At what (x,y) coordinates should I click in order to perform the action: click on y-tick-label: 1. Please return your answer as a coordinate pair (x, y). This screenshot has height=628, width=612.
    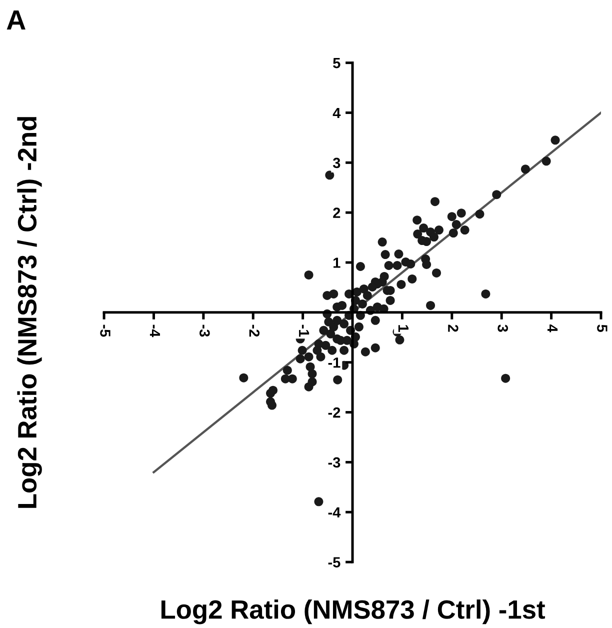
    Looking at the image, I should click on (337, 263).